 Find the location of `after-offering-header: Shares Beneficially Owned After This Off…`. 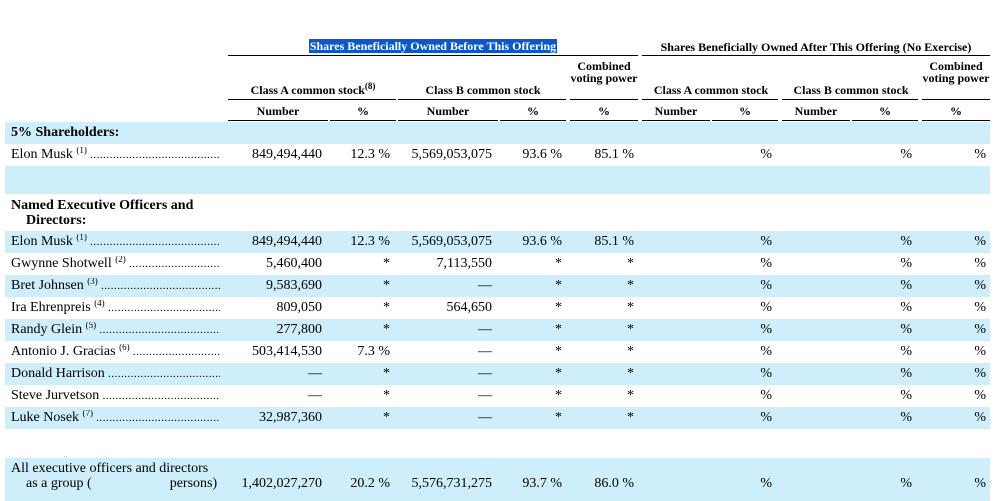

after-offering-header: Shares Beneficially Owned After This Off… is located at coordinates (816, 47).